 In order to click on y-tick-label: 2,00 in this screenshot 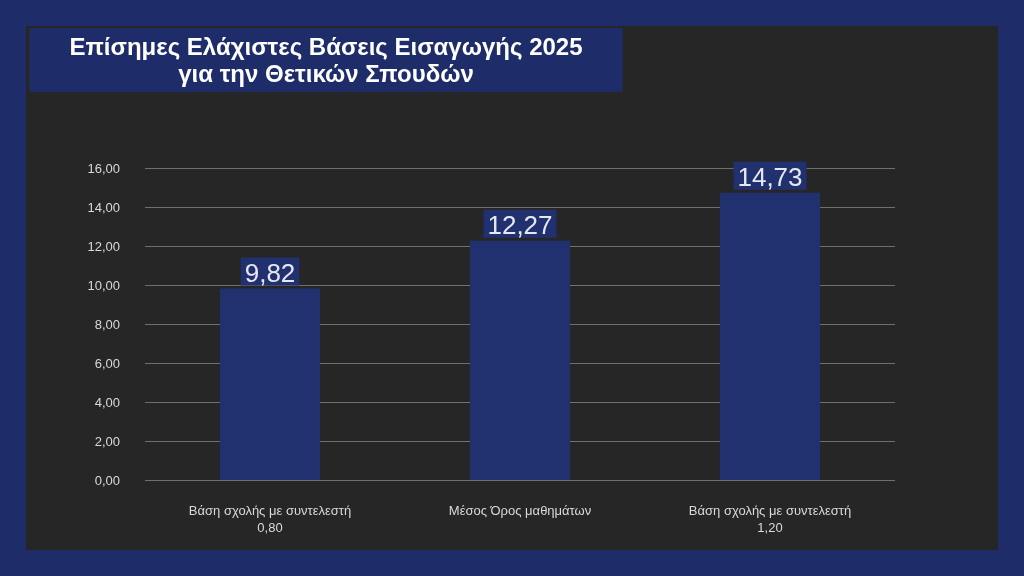, I will do `click(107, 441)`.